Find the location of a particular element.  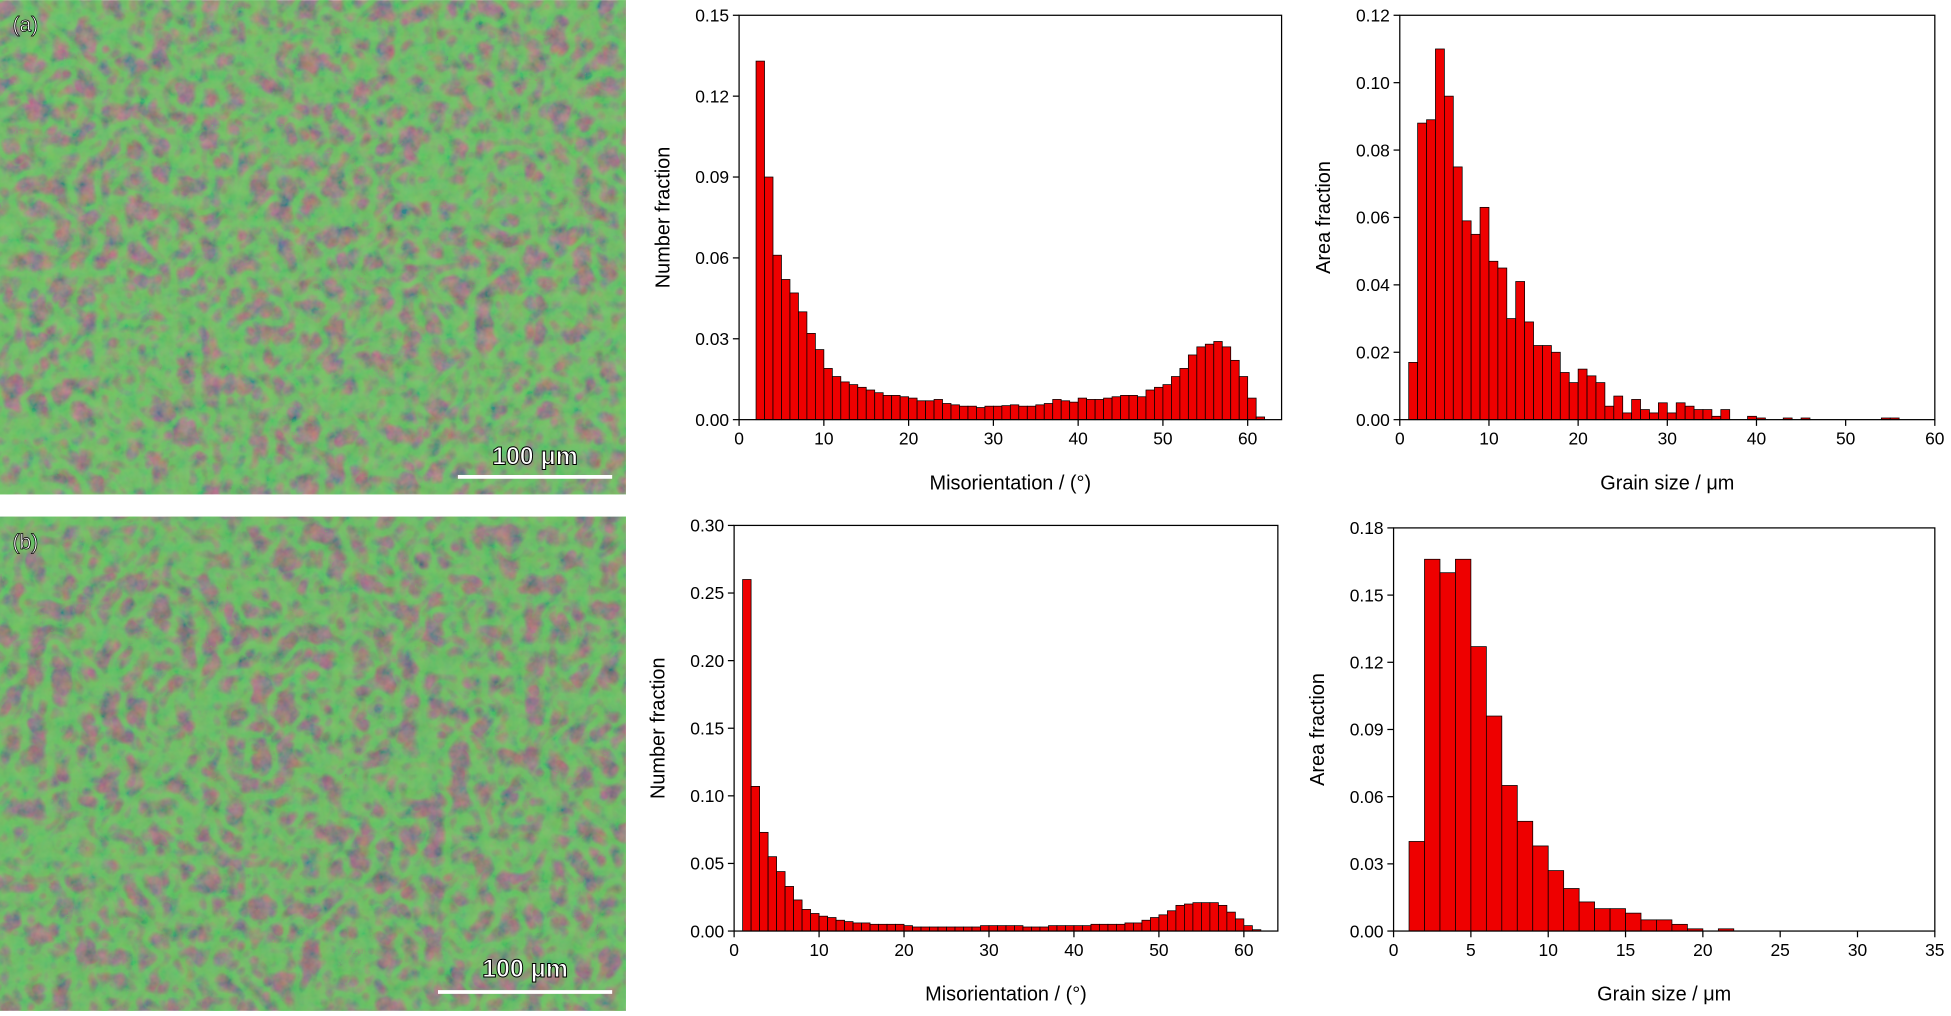

y-tick-label: 0.25 is located at coordinates (707, 593).